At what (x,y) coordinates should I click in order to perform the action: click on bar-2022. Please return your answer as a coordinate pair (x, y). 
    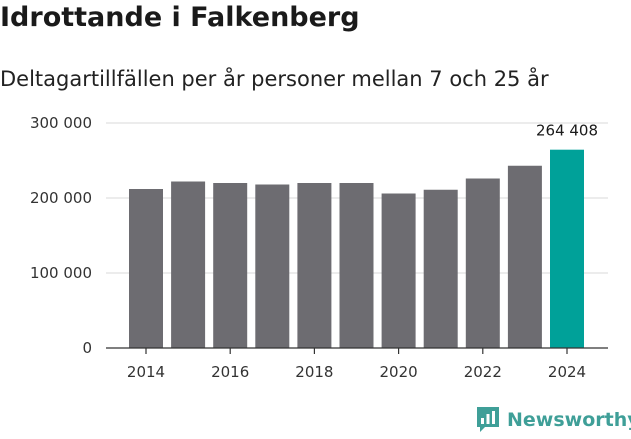
    Looking at the image, I should click on (482, 263).